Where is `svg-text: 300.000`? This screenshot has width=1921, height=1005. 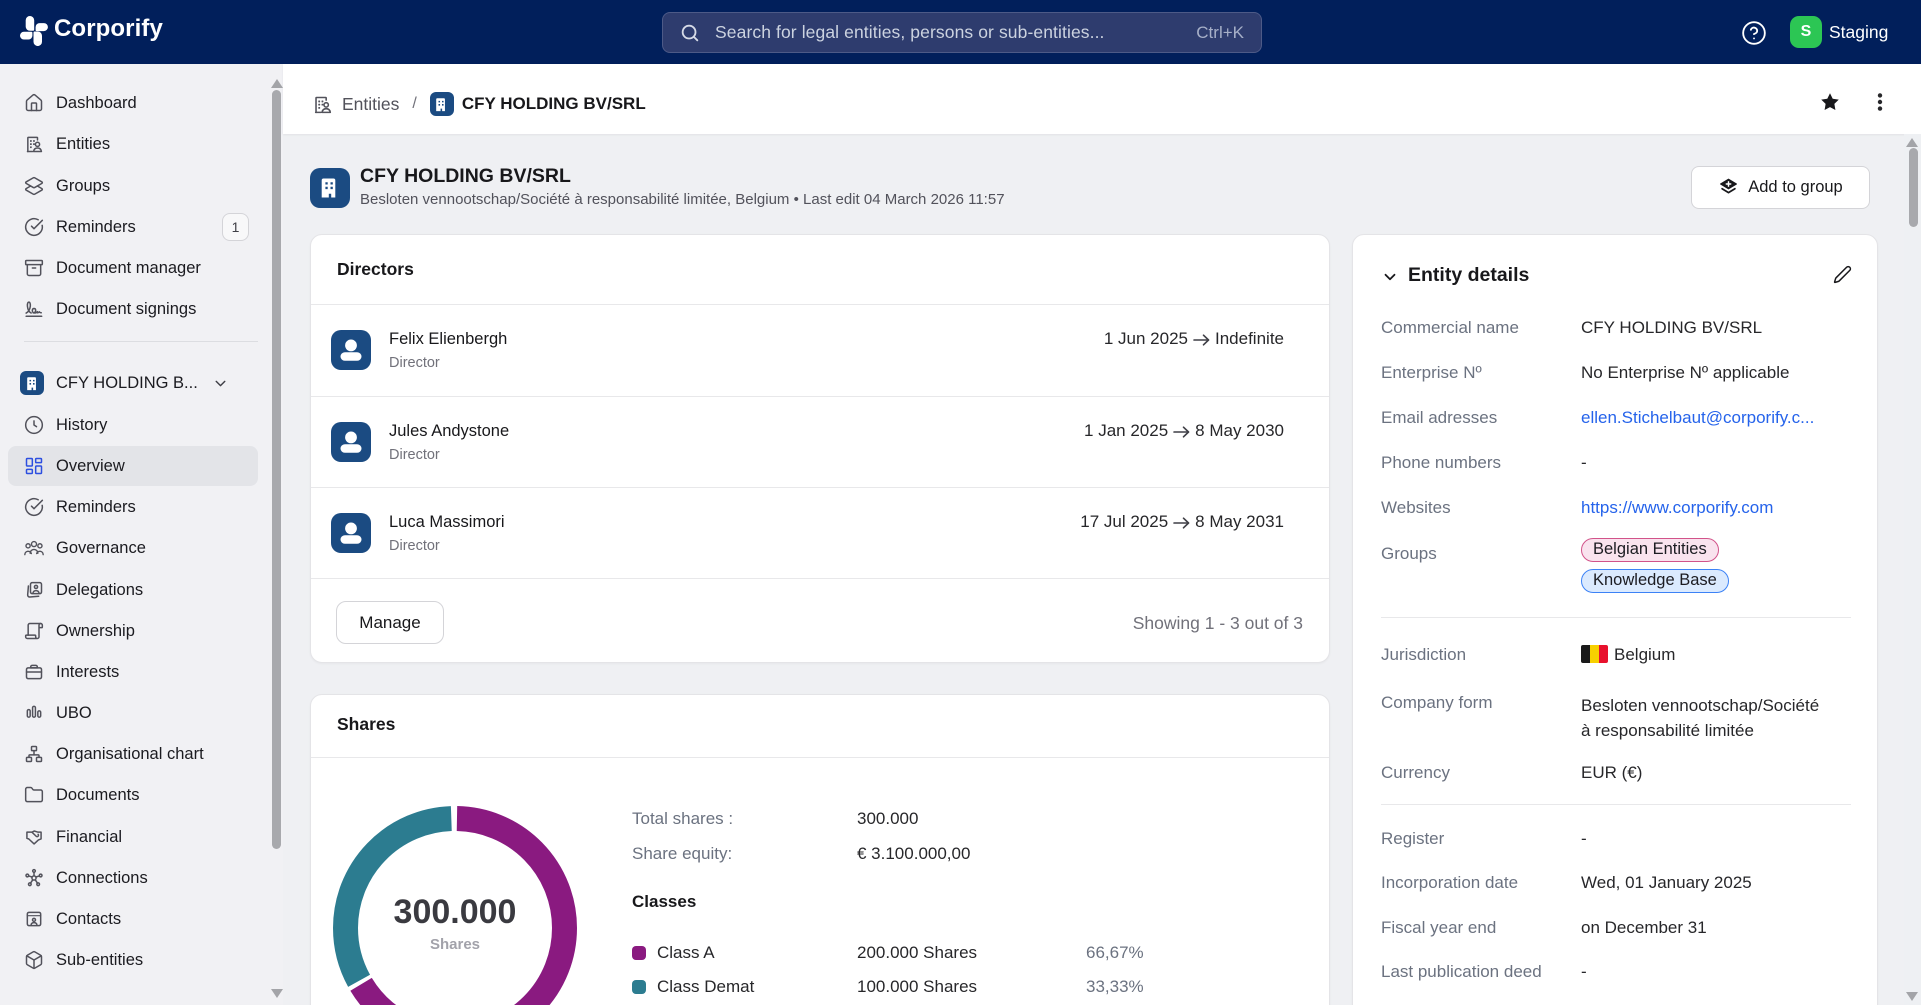 svg-text: 300.000 is located at coordinates (455, 912).